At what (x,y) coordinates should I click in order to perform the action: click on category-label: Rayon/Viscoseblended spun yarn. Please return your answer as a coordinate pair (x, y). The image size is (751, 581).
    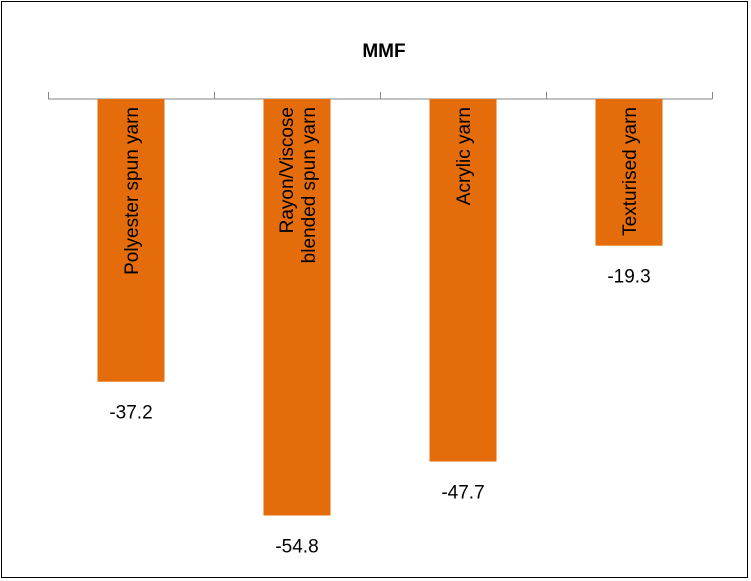
    Looking at the image, I should click on (298, 185).